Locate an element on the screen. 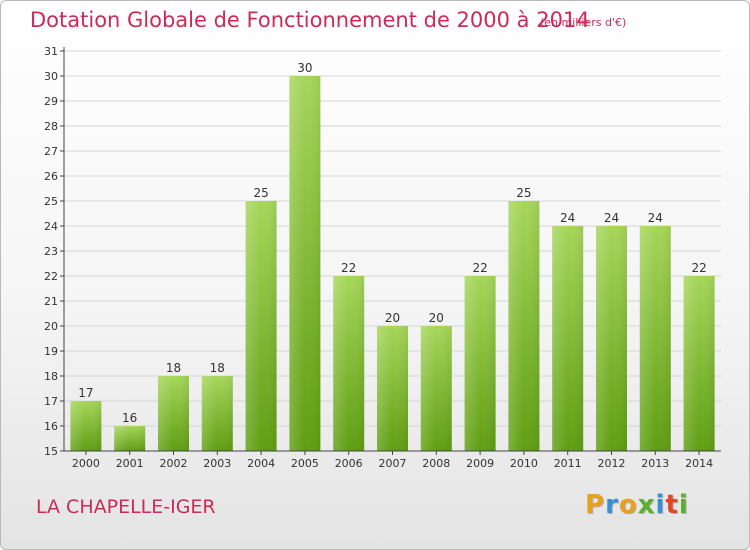 The width and height of the screenshot is (750, 550). y-tick-label: 27 is located at coordinates (51, 151).